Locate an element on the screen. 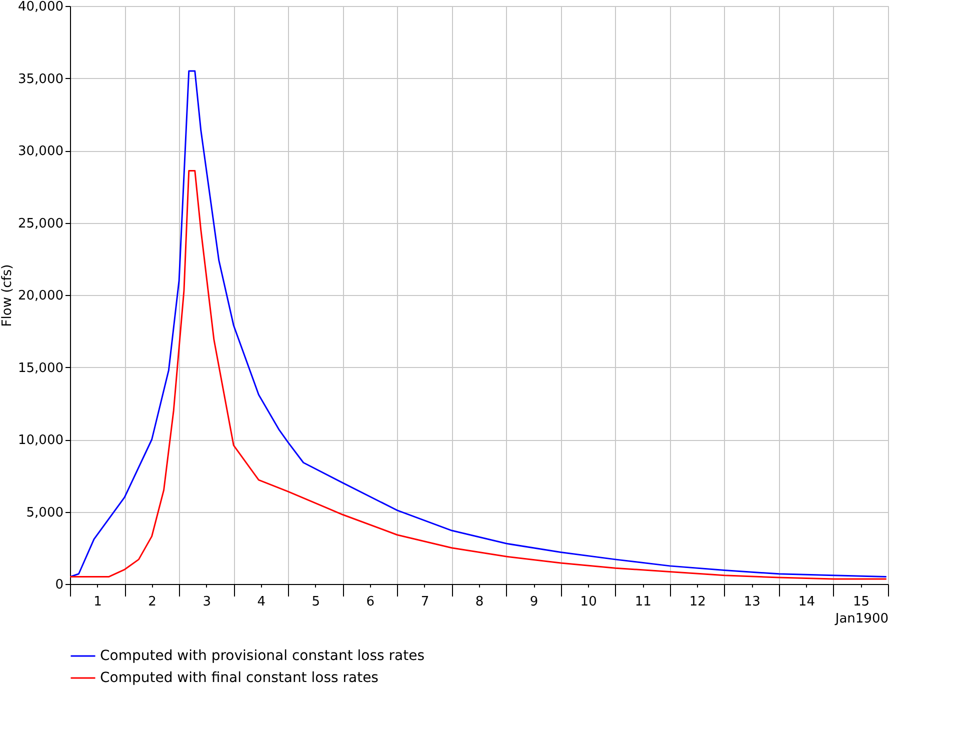  legend-label: Computed with provisional constant loss rates is located at coordinates (262, 656).